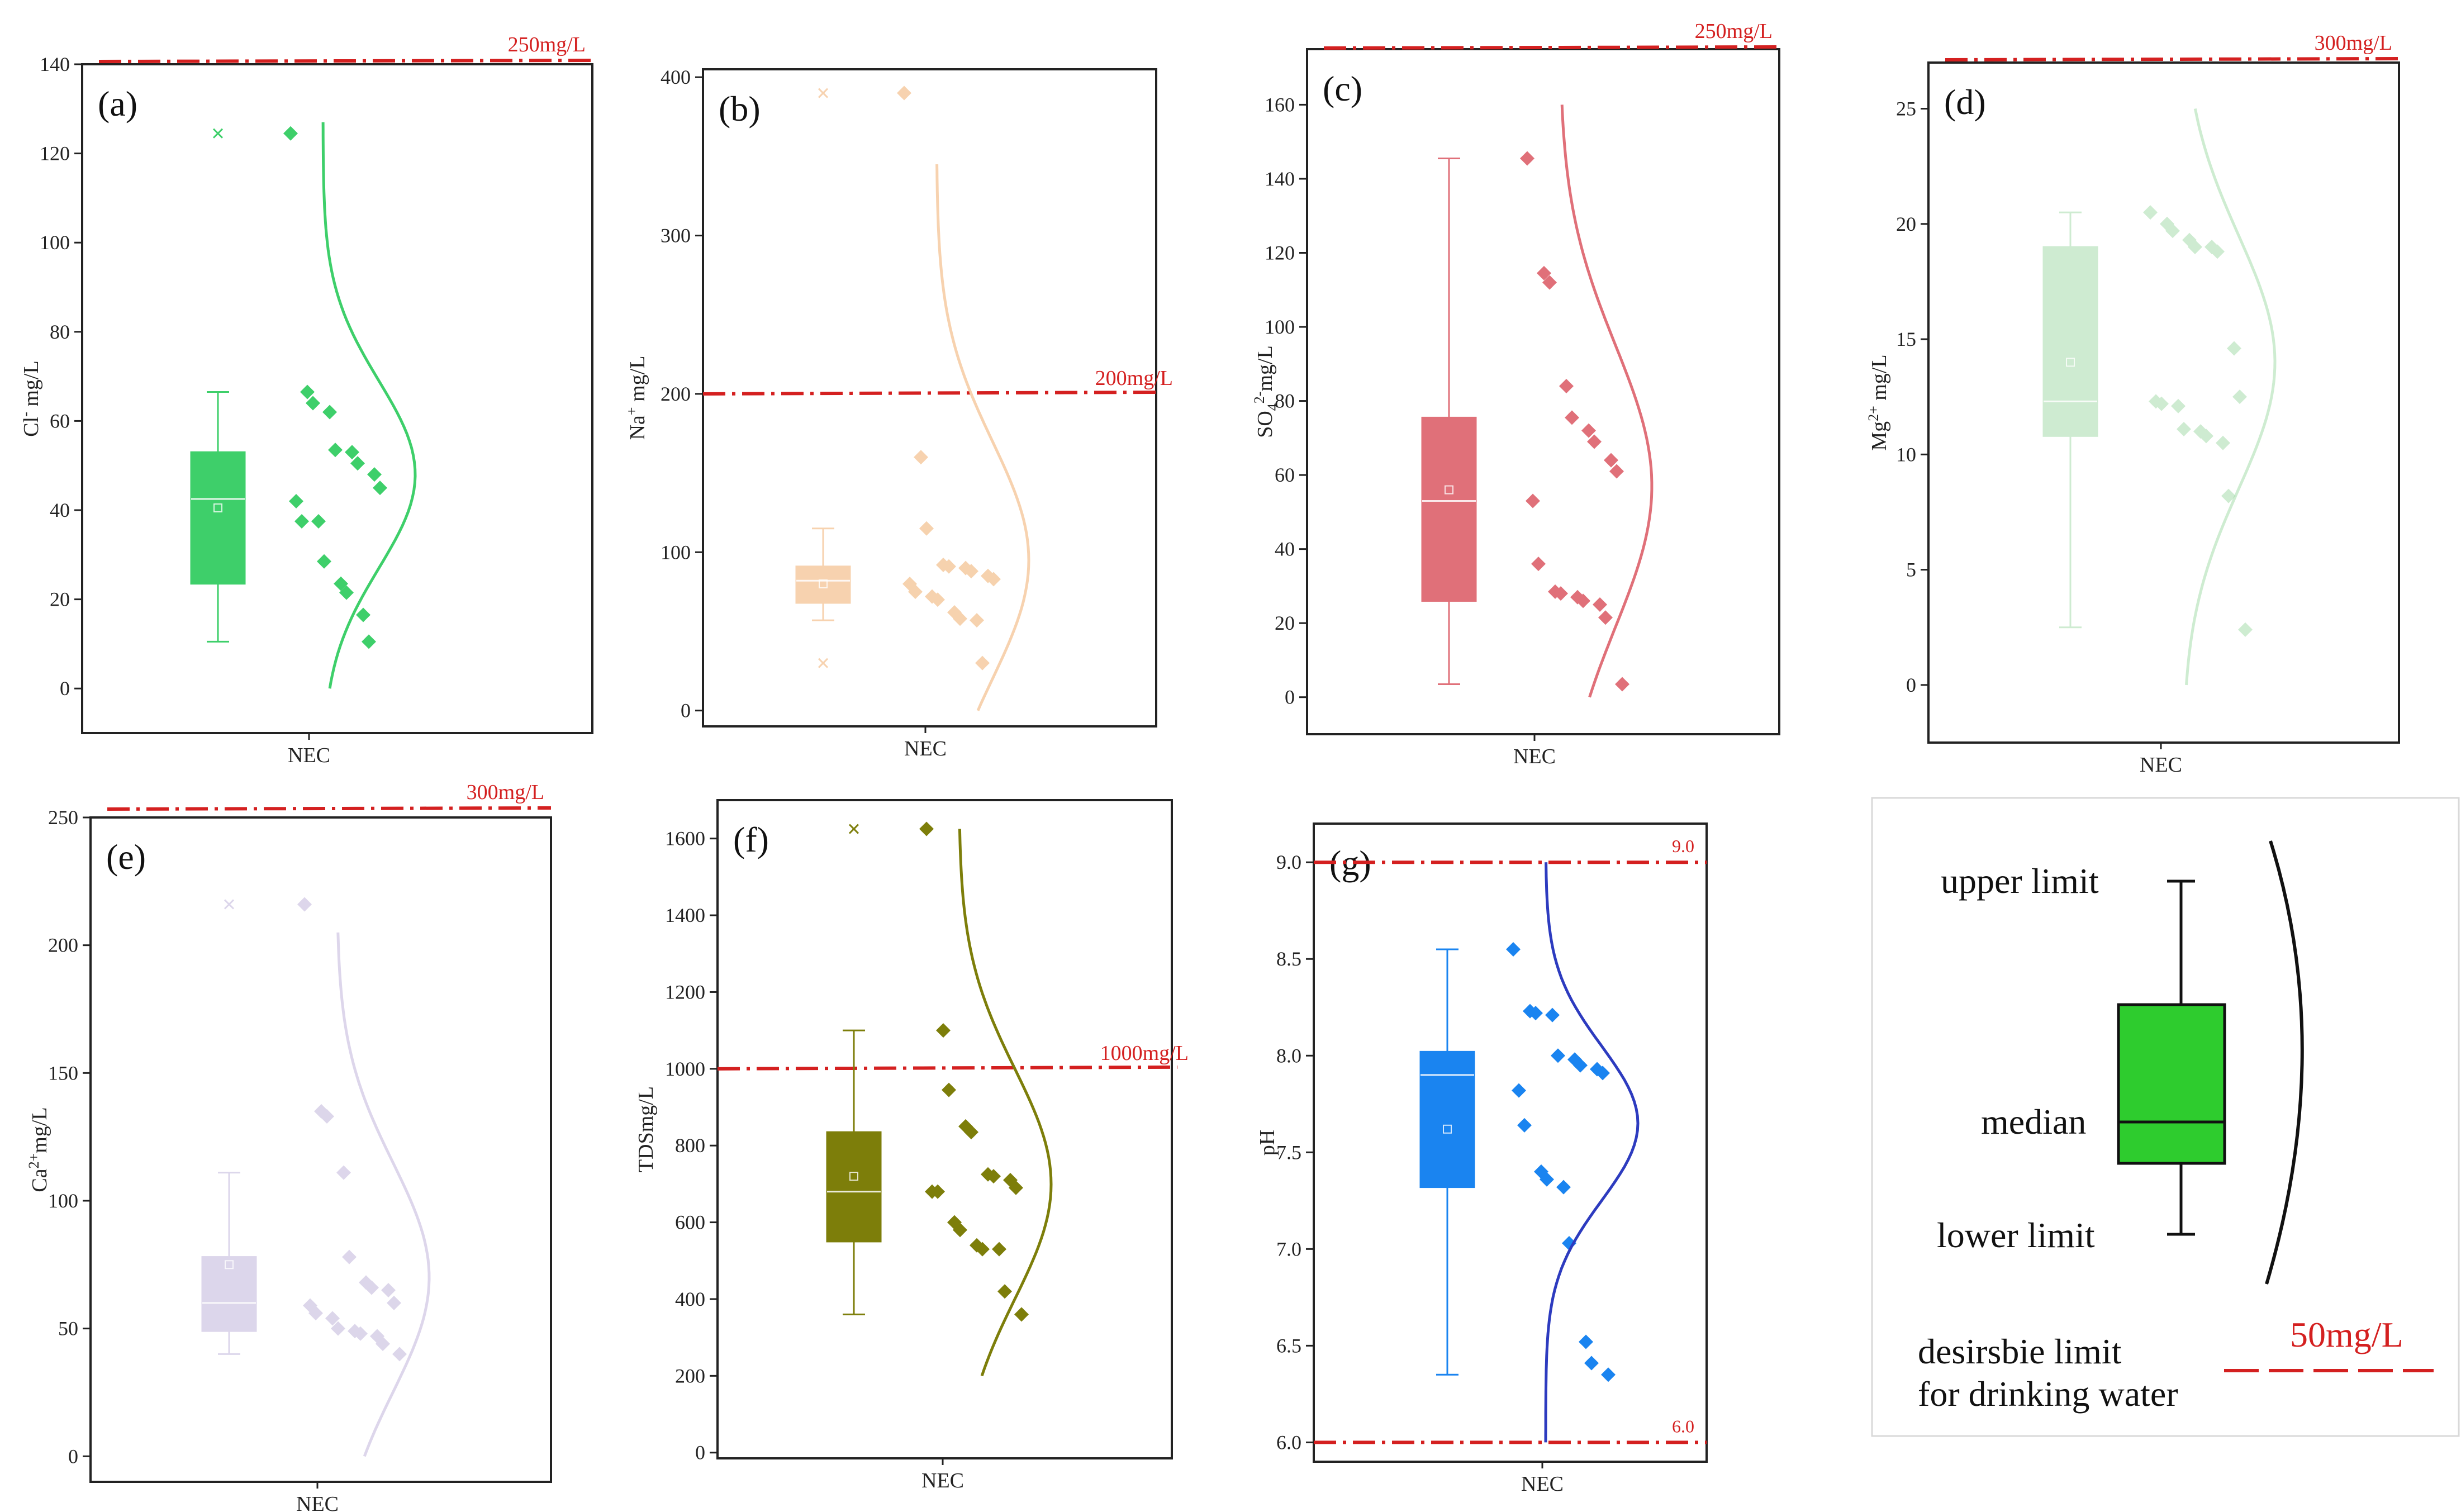 The height and width of the screenshot is (1512, 2461). What do you see at coordinates (1683, 846) in the screenshot?
I see `limit-label: 9.0` at bounding box center [1683, 846].